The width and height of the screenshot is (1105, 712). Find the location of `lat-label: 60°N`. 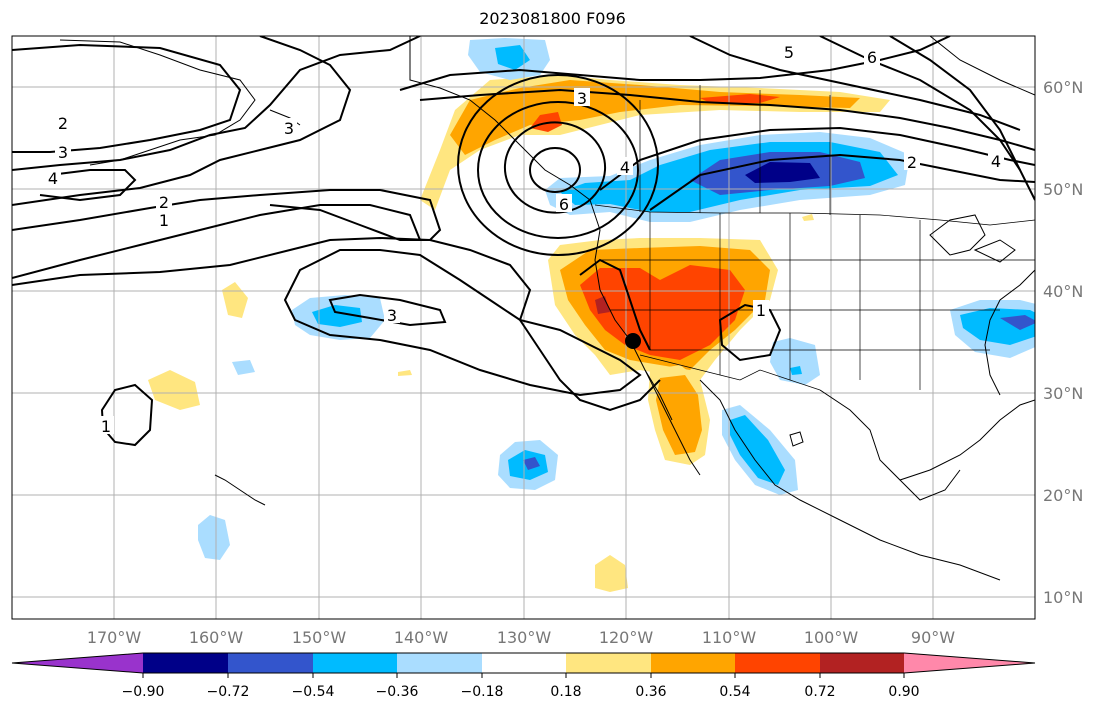

lat-label: 60°N is located at coordinates (1063, 87).